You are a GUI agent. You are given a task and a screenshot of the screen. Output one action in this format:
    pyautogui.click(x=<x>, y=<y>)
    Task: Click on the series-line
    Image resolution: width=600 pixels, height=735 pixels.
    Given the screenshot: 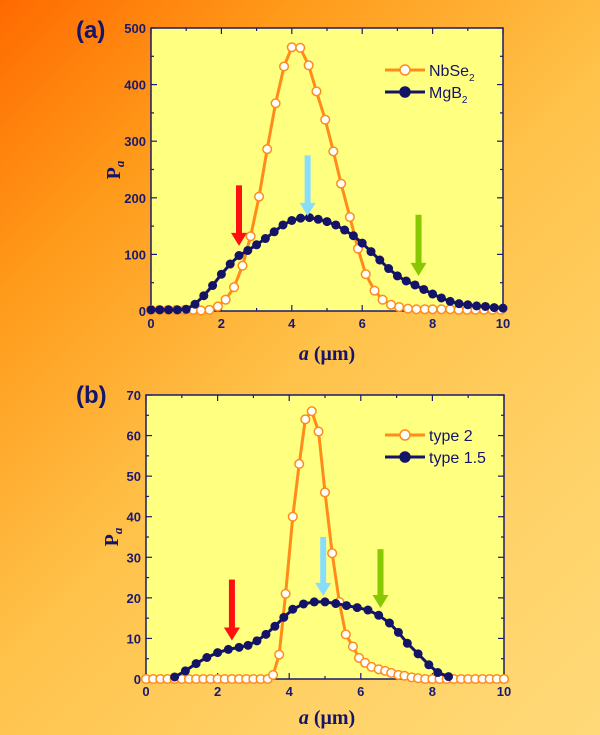 What is the action you would take?
    pyautogui.click(x=311, y=639)
    